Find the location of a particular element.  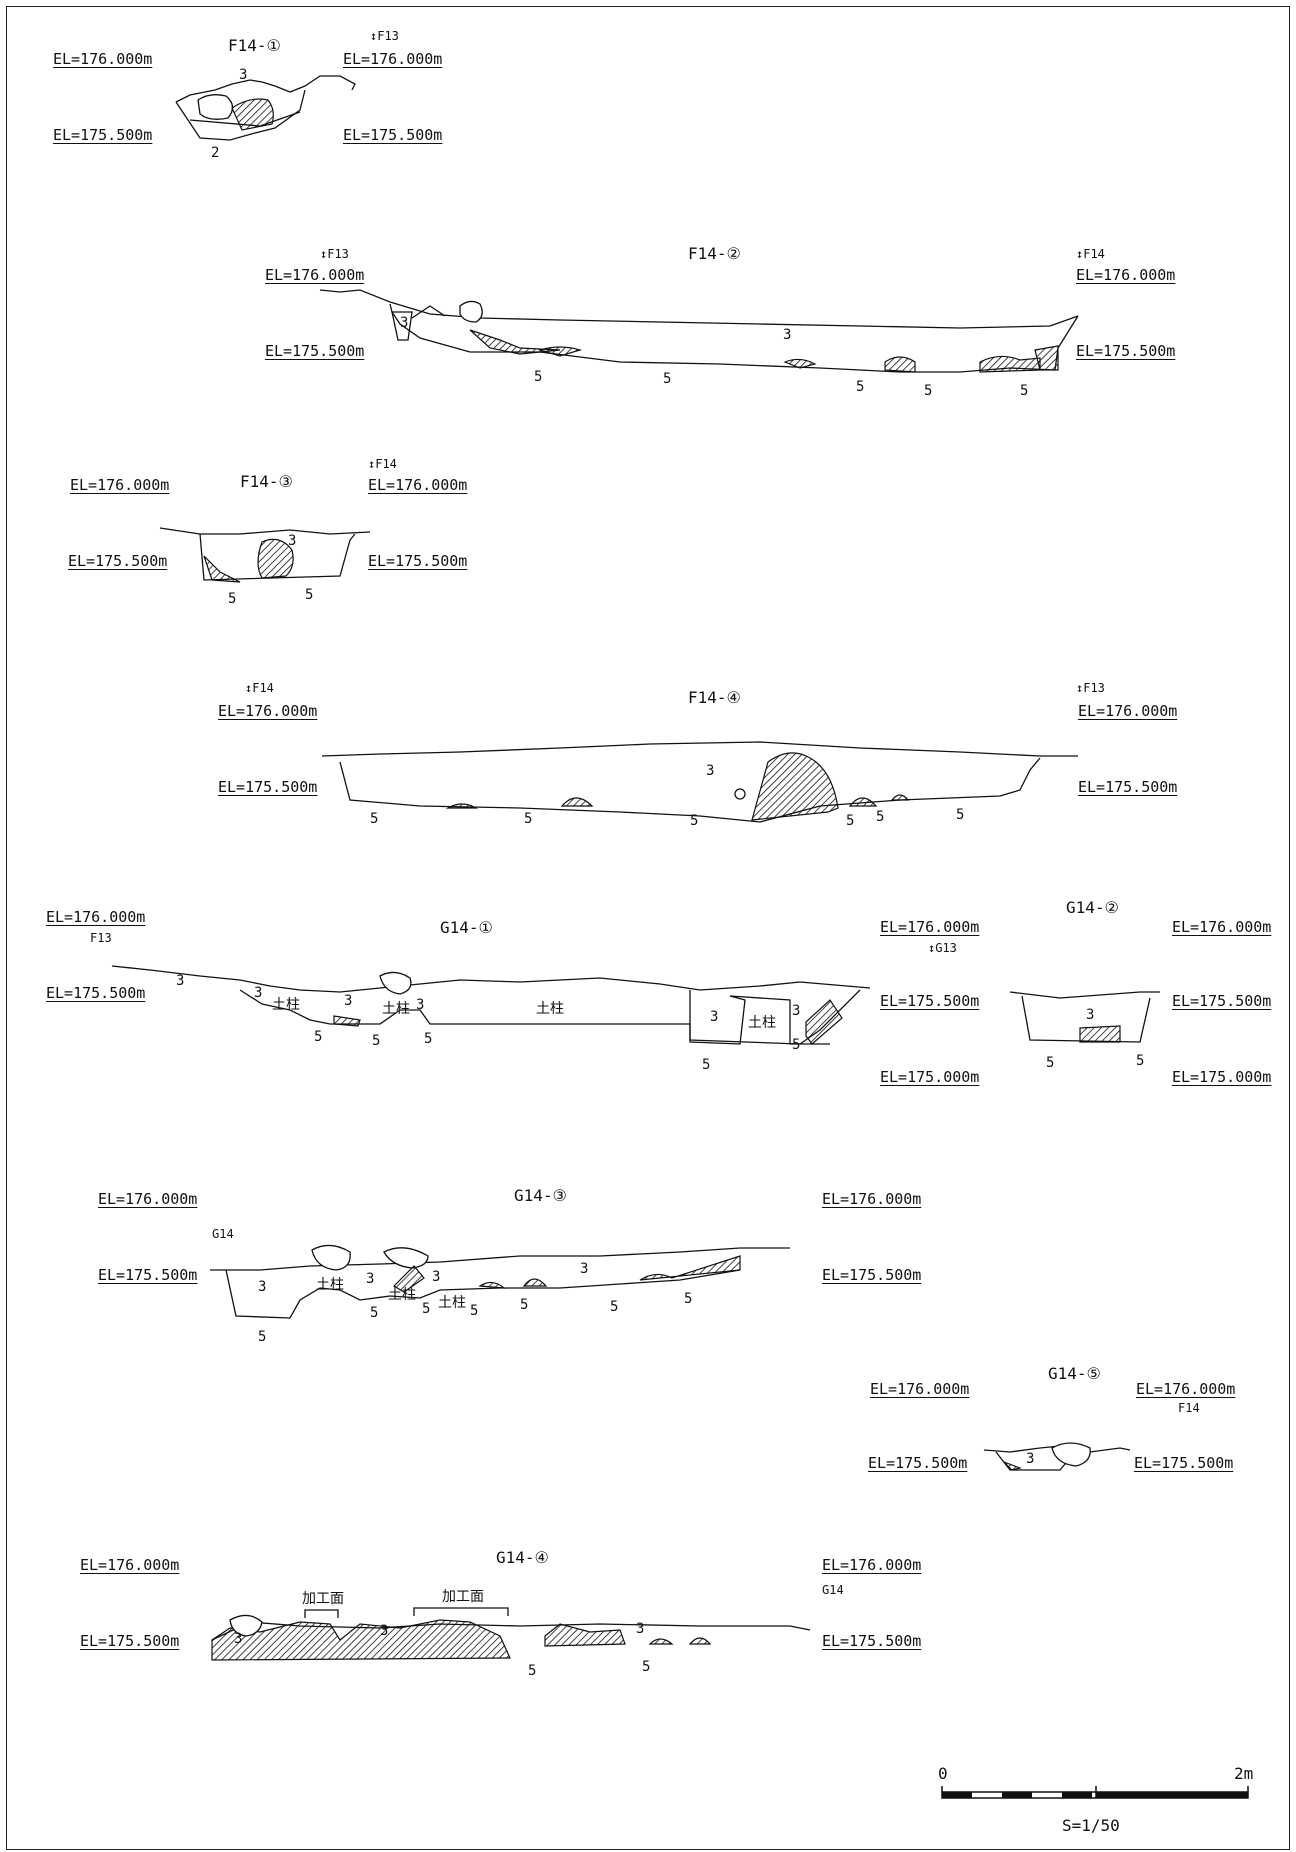

section-title-f14-4: F14-④ is located at coordinates (714, 697).